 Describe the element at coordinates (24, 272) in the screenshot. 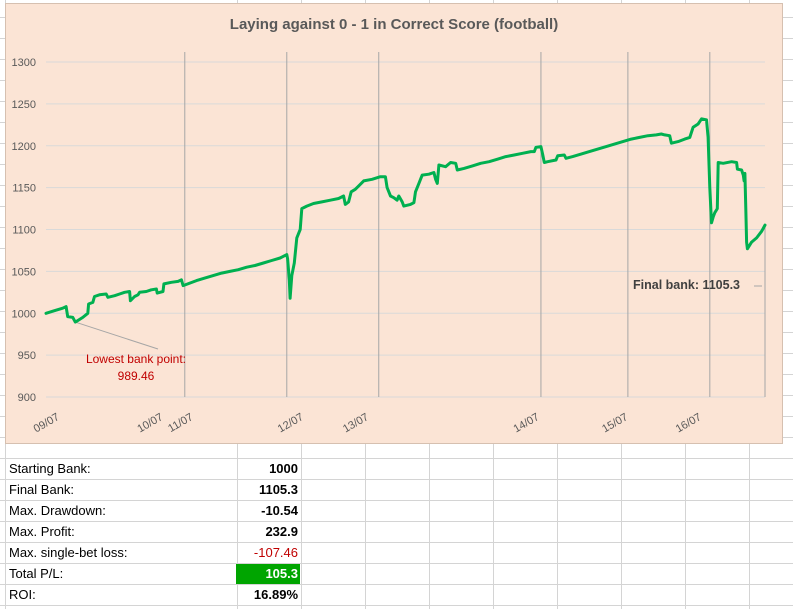

I see `y-tick-label: 1050` at that location.